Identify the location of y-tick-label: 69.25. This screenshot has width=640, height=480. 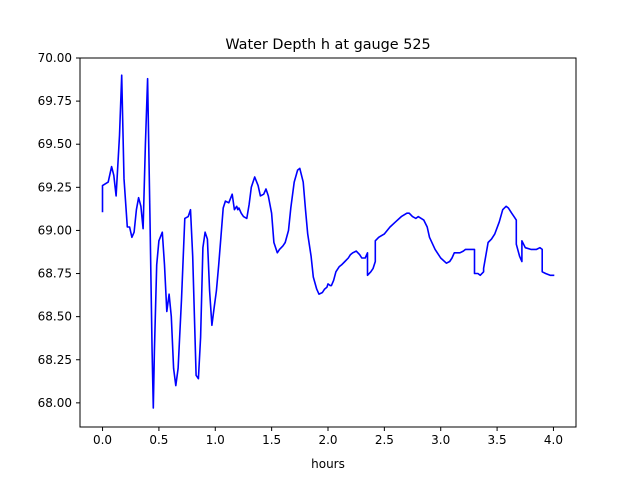
(55, 187).